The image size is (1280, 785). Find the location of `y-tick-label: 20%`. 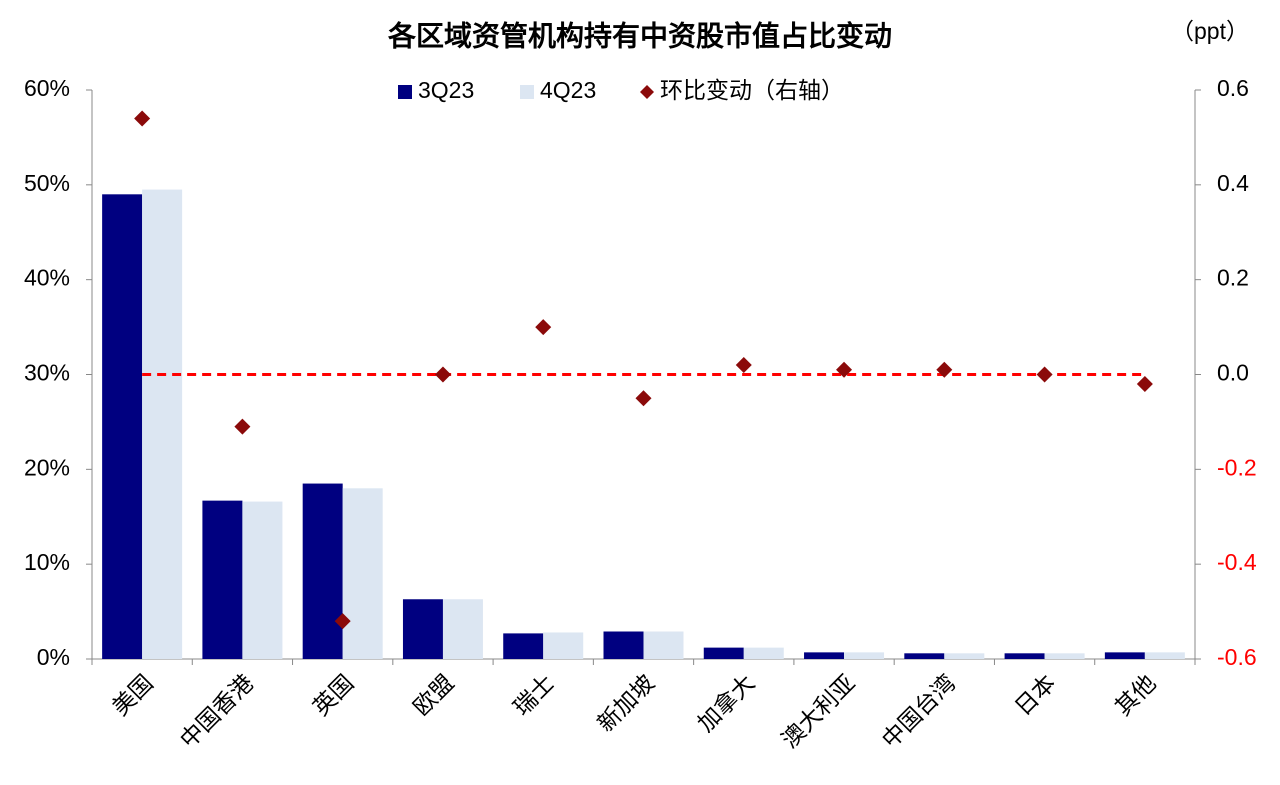

y-tick-label: 20% is located at coordinates (47, 467).